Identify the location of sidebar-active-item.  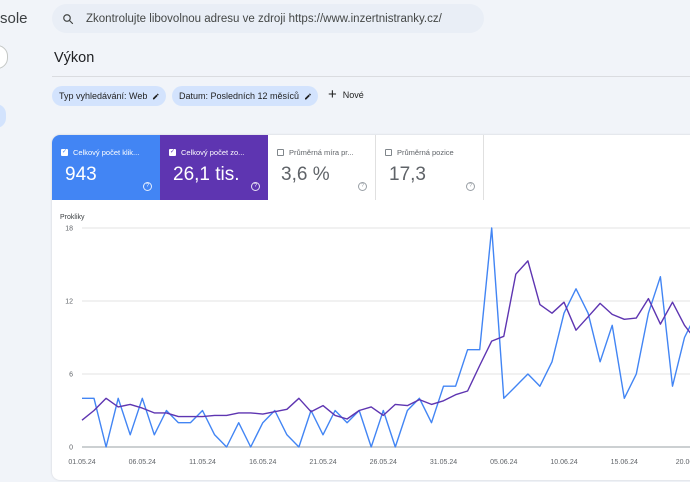
(3, 116).